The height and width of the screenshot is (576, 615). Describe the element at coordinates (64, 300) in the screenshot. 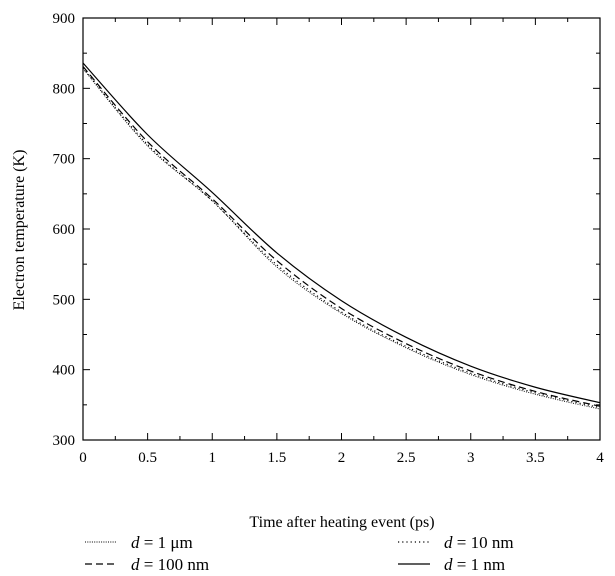

I see `y-tick-label: 500` at that location.